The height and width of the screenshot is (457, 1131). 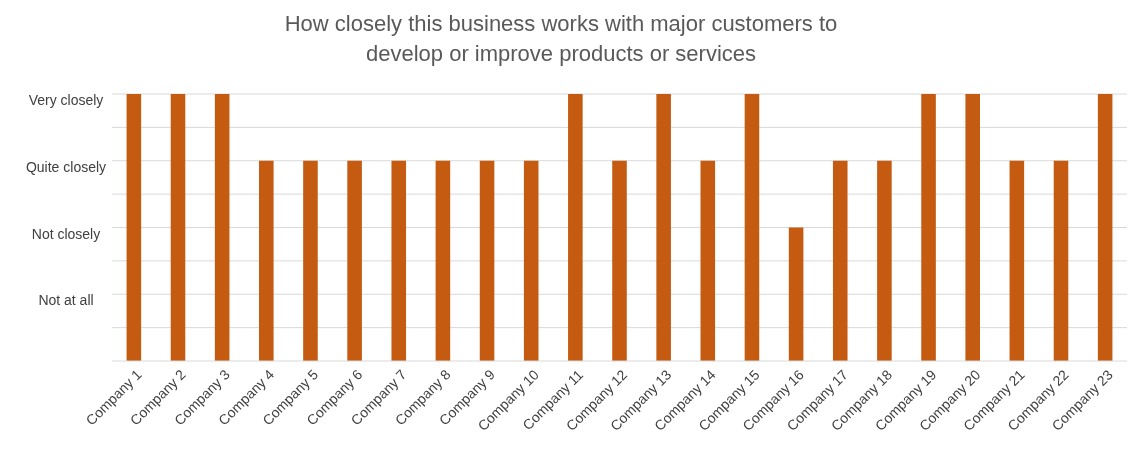 What do you see at coordinates (66, 99) in the screenshot?
I see `ref-line-label: Very closely` at bounding box center [66, 99].